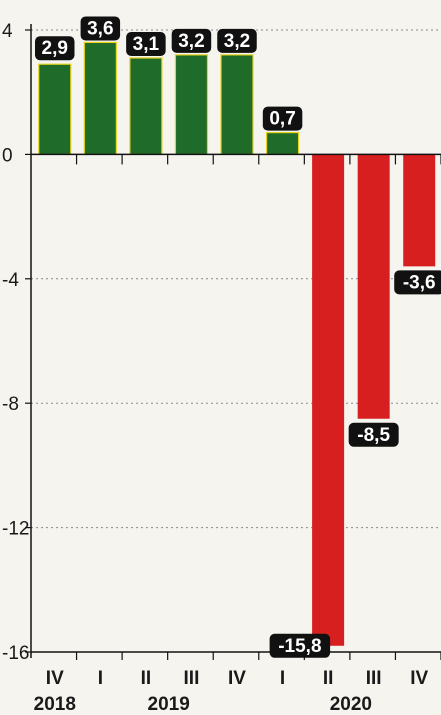 Image resolution: width=441 pixels, height=715 pixels. Describe the element at coordinates (15, 529) in the screenshot. I see `y-tick-label: -12` at that location.